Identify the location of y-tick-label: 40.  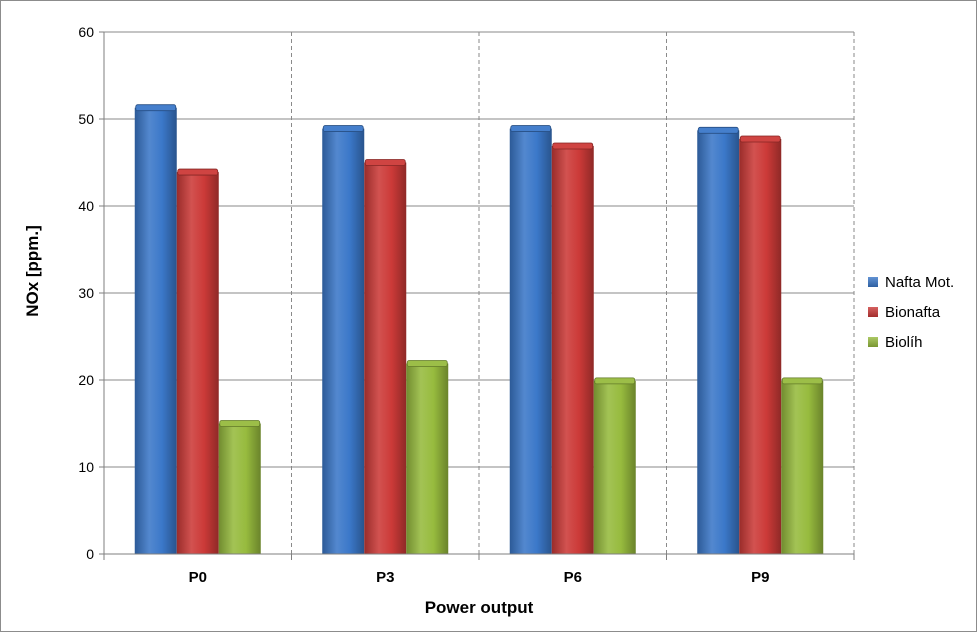
(86, 206).